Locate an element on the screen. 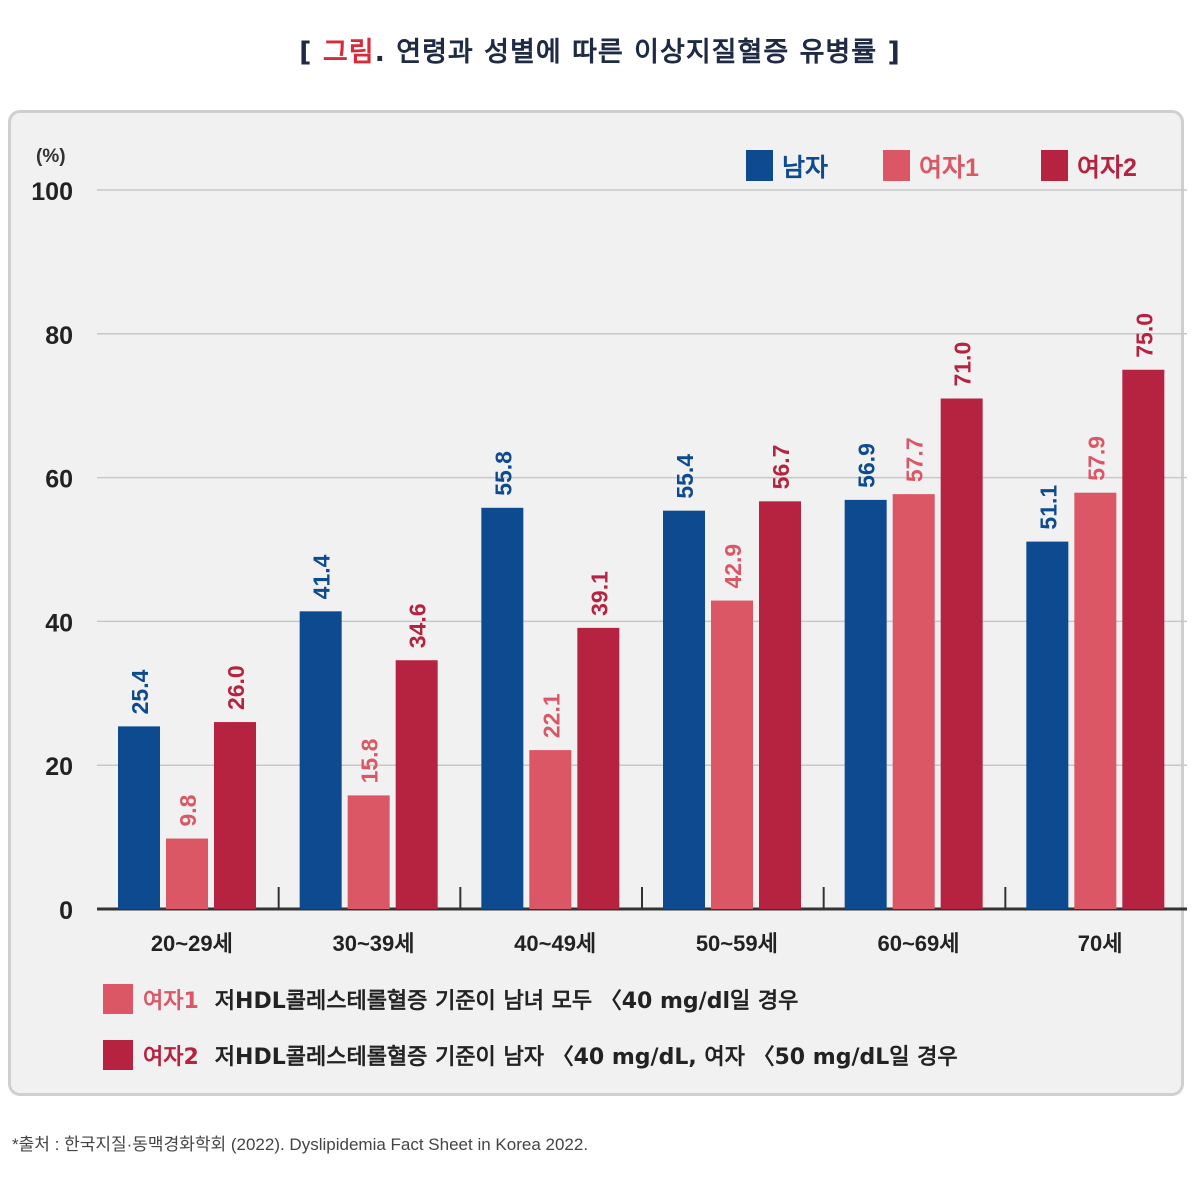  x-category-label: 30~39세 is located at coordinates (373, 943).